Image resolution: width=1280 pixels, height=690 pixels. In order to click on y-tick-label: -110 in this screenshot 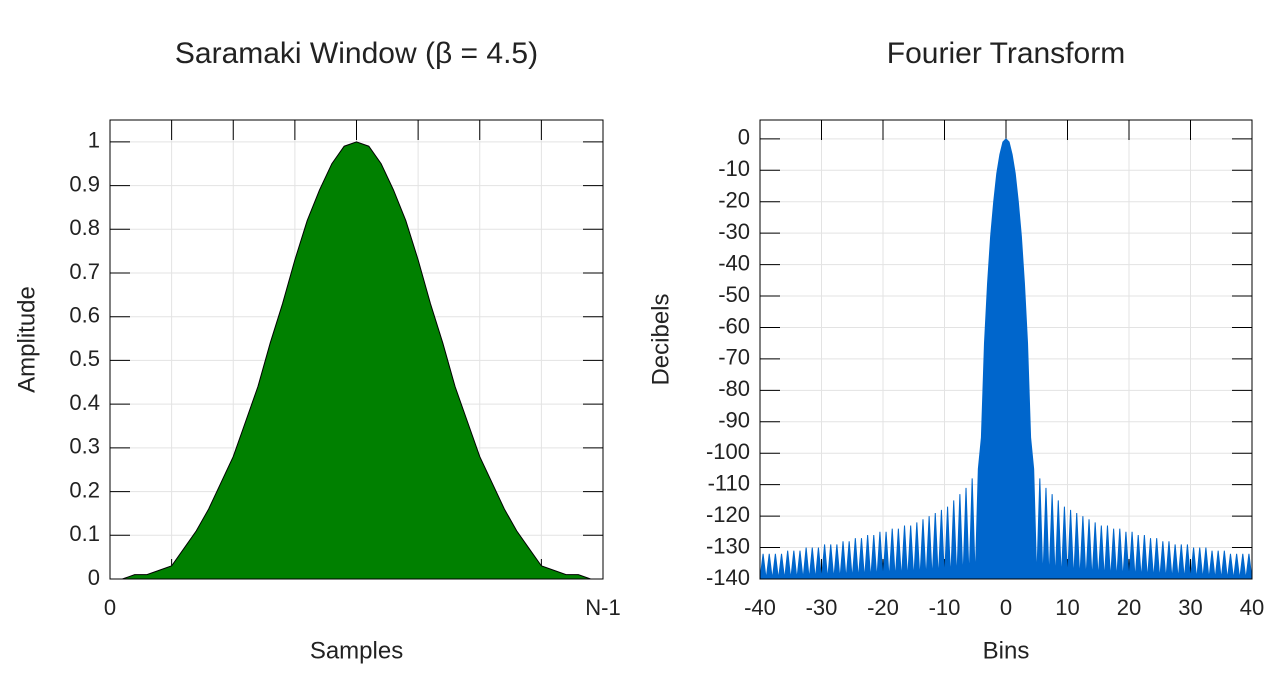, I will do `click(729, 482)`.